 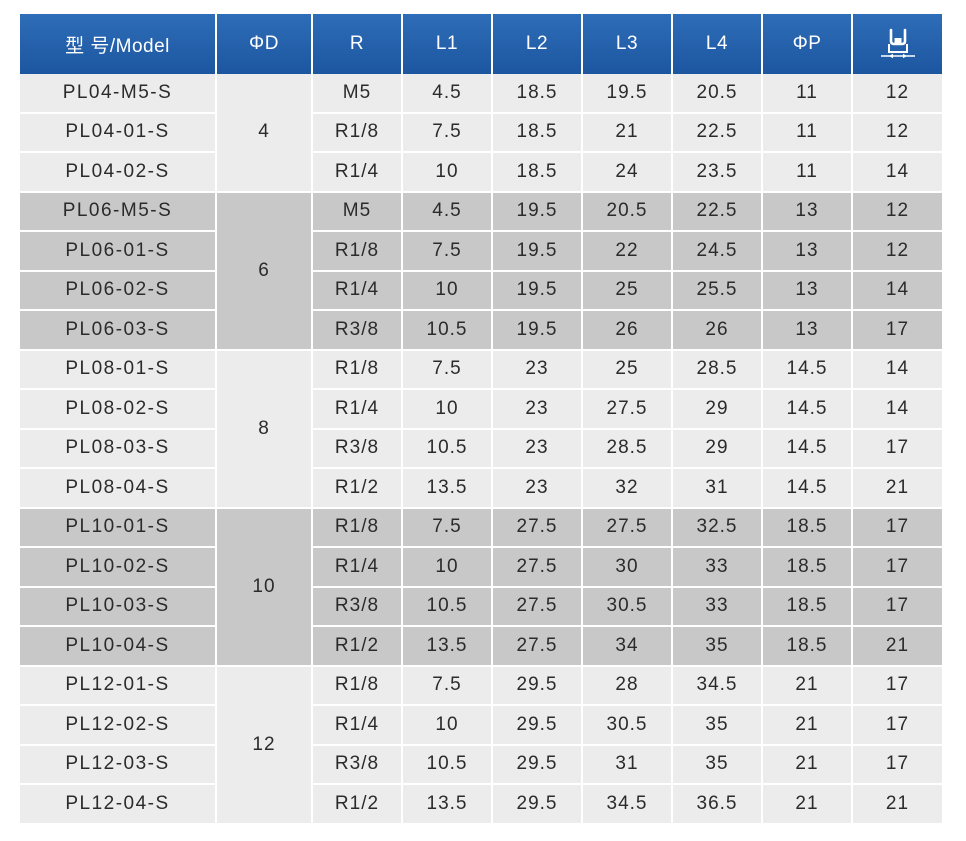 I want to click on cell-model: PL10-02-S, so click(x=118, y=567).